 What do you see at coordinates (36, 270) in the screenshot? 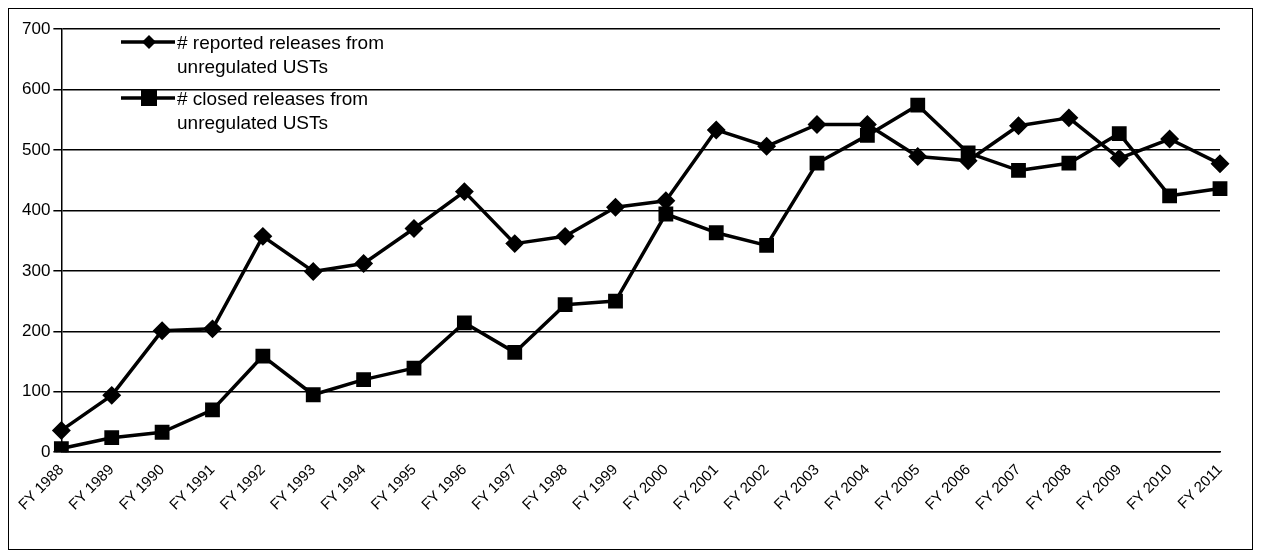
I see `y-tick-label: 300` at bounding box center [36, 270].